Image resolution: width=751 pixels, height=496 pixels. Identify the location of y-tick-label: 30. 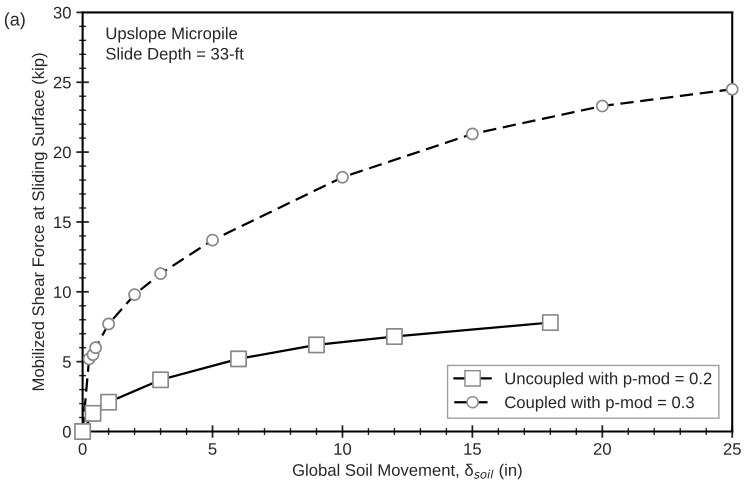
(62, 12).